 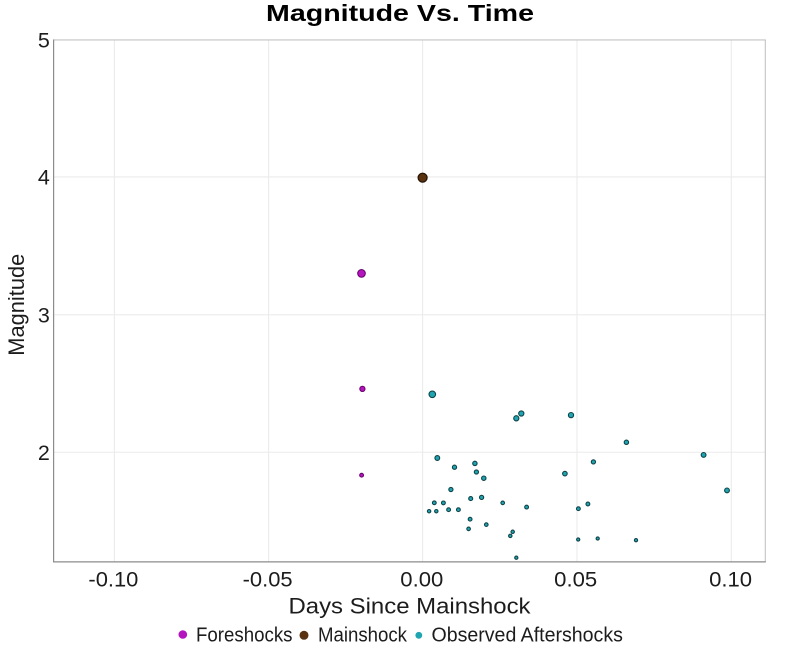 I want to click on svg-text: 5, so click(x=44, y=40).